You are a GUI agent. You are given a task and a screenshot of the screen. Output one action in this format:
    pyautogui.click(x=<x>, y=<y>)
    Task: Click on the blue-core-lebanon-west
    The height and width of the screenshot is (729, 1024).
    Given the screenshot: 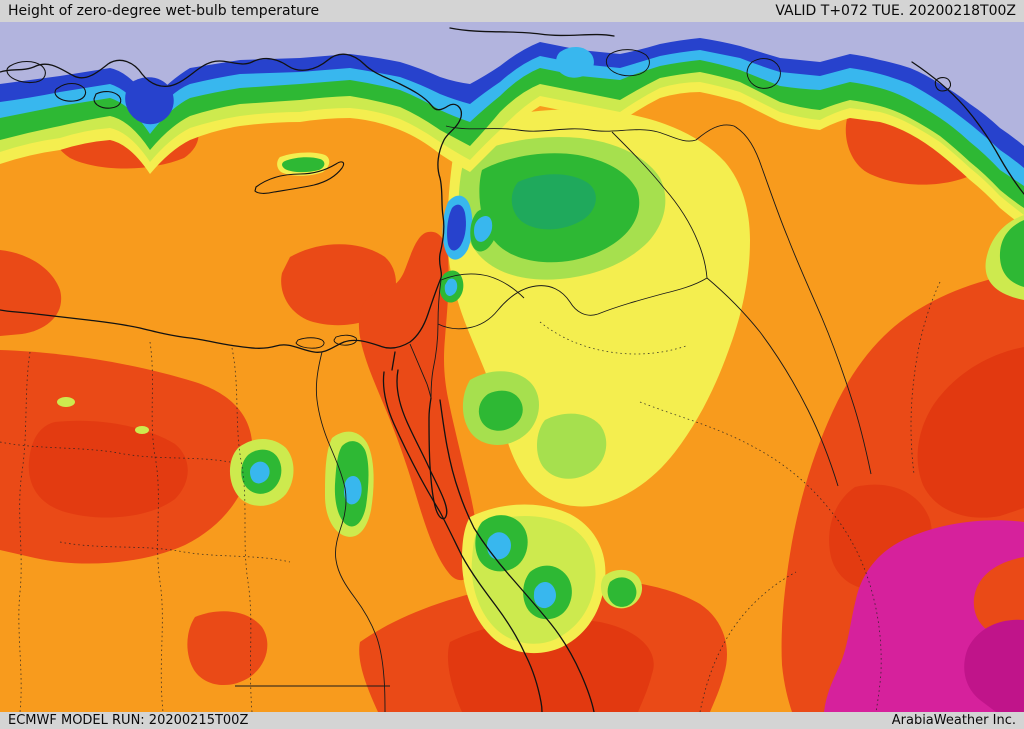 What is the action you would take?
    pyautogui.click(x=456, y=227)
    